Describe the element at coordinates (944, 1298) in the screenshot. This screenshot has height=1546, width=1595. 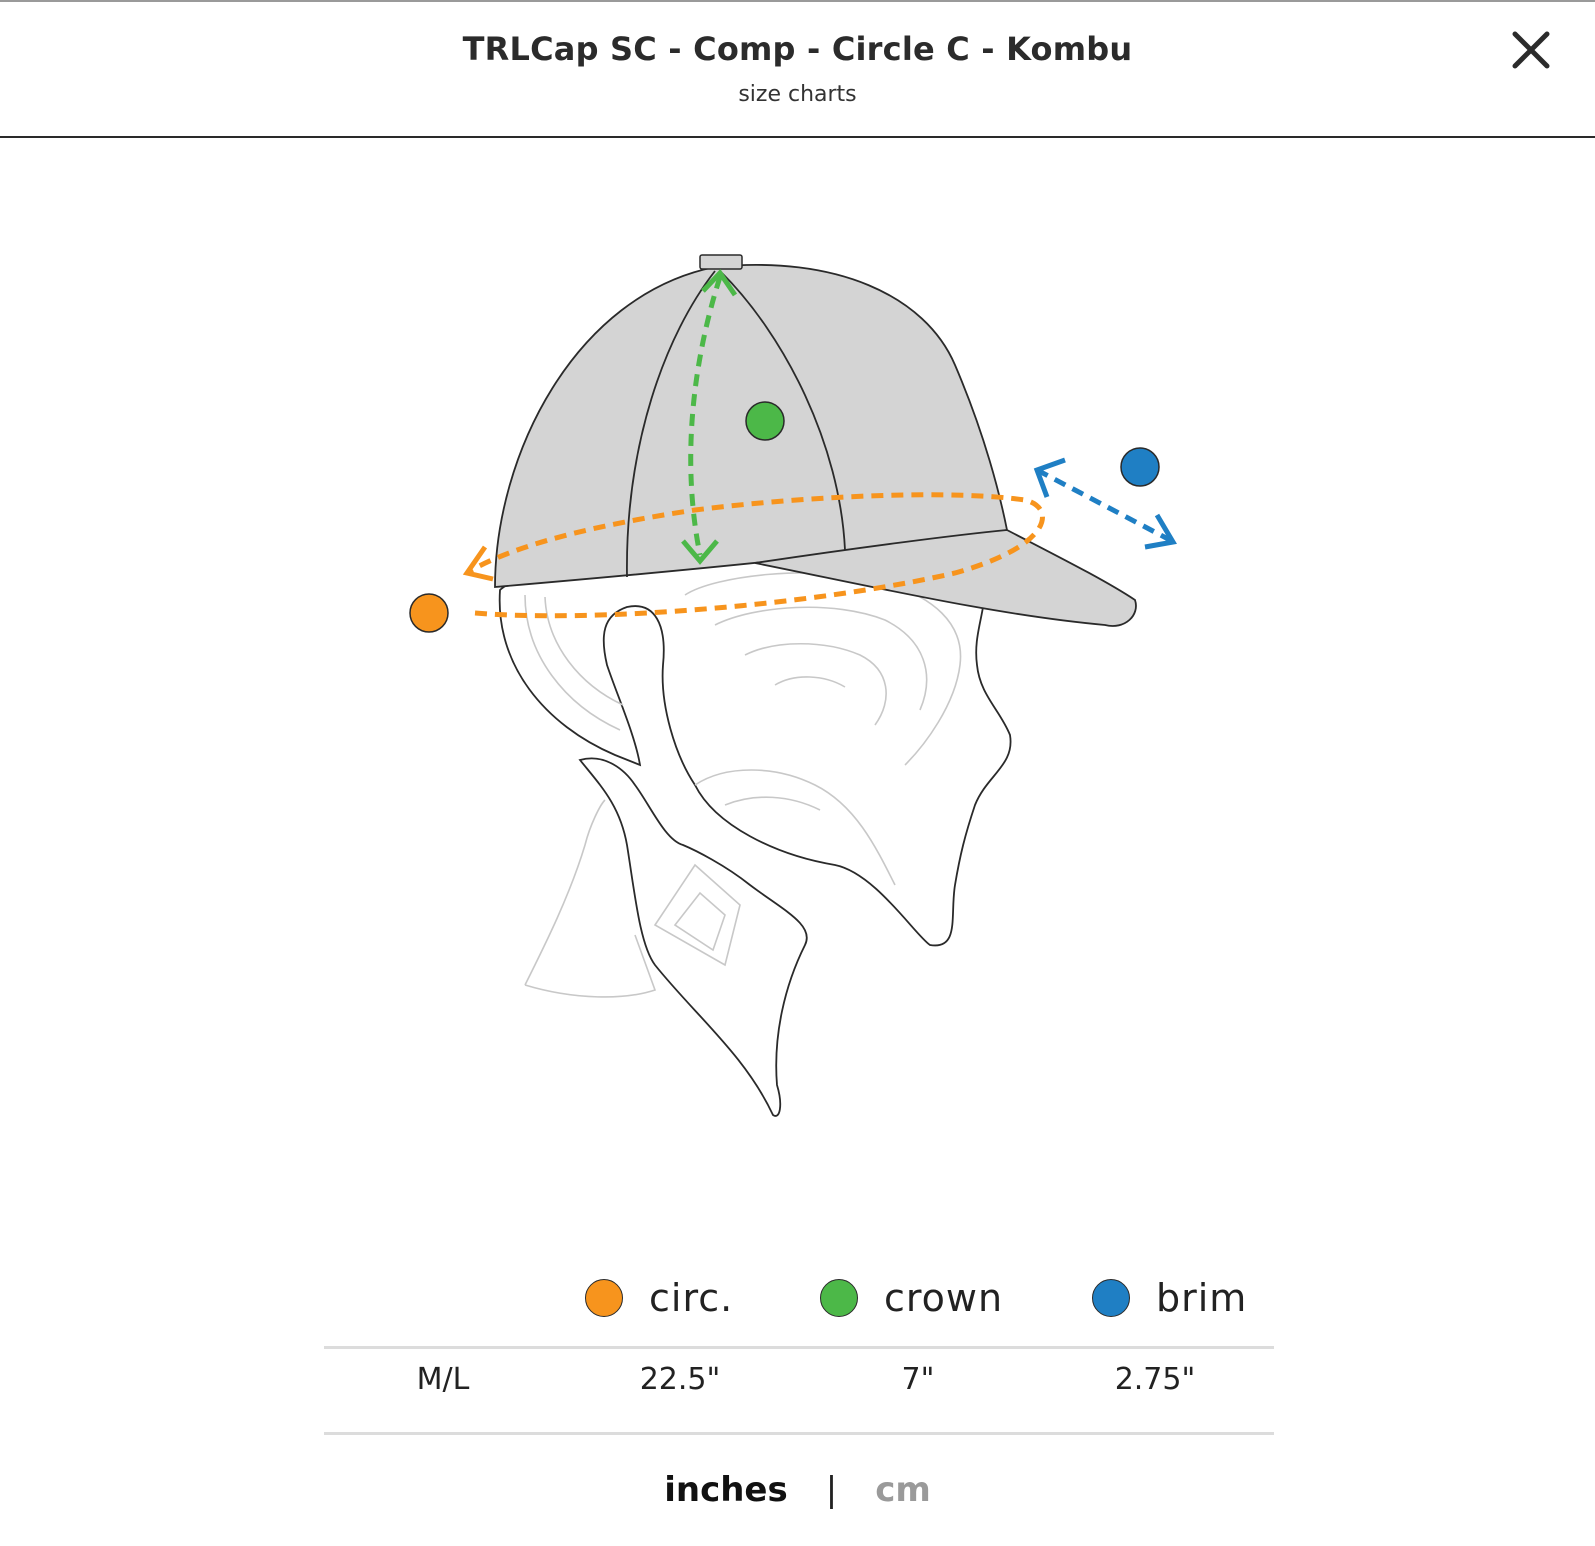
I see `legend-label-crown: crown` at that location.